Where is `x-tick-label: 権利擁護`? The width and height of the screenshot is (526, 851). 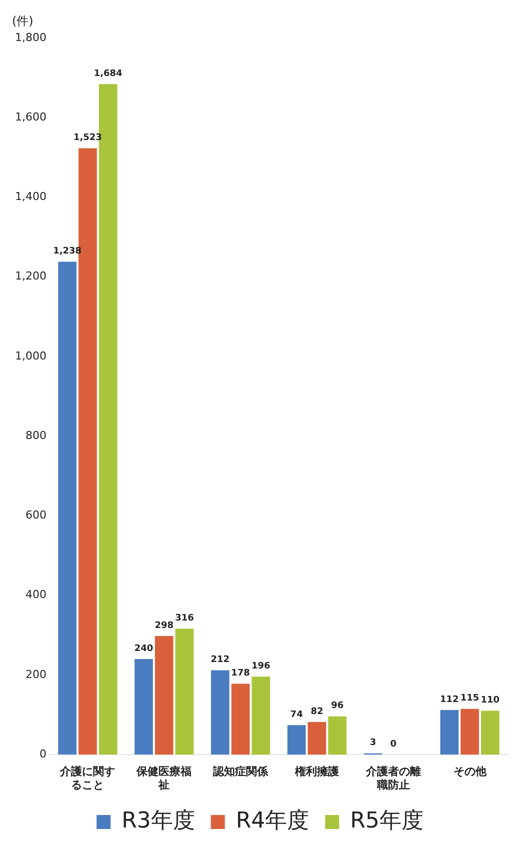 x-tick-label: 権利擁護 is located at coordinates (316, 771).